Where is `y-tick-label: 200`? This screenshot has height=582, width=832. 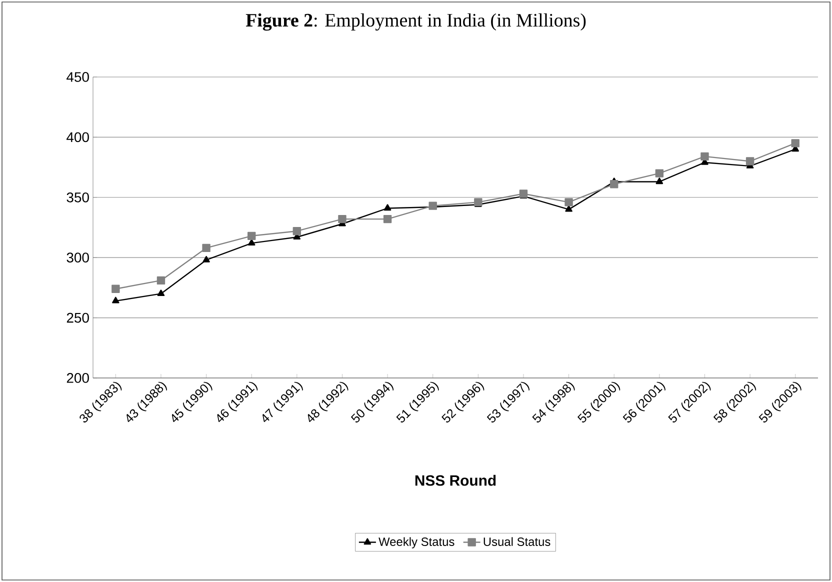 y-tick-label: 200 is located at coordinates (77, 378).